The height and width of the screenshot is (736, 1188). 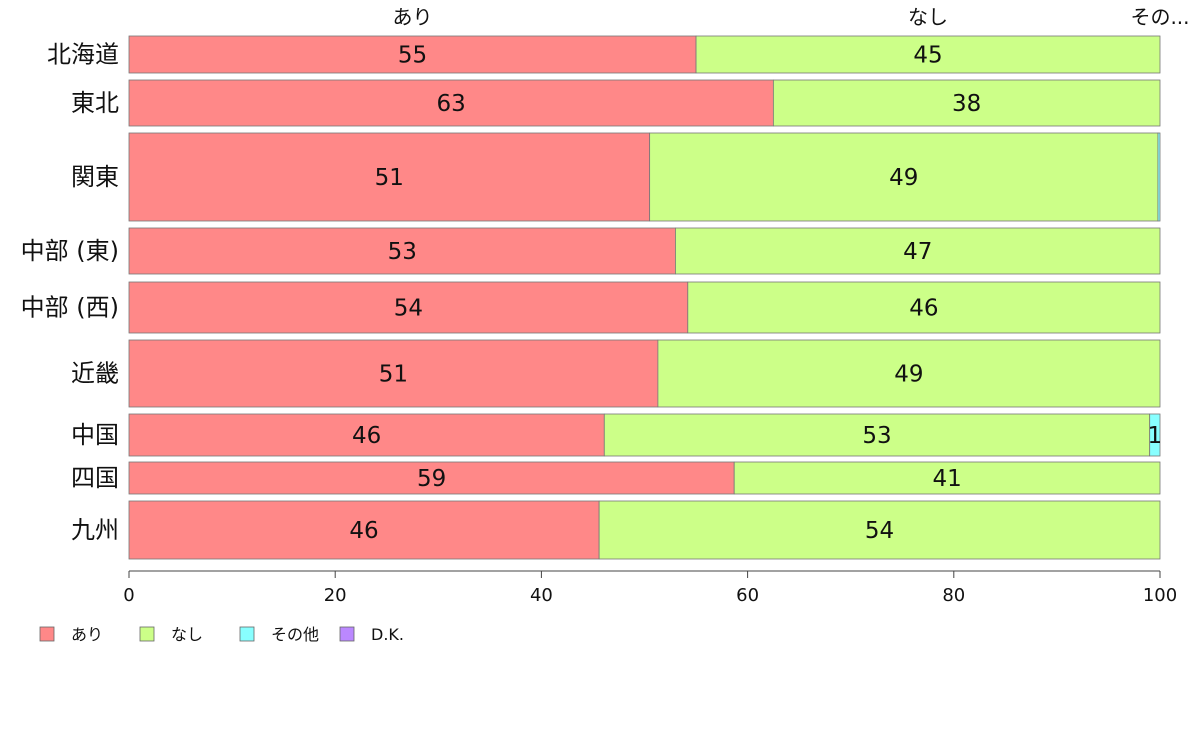 I want to click on top-series-label: あり, so click(x=413, y=17).